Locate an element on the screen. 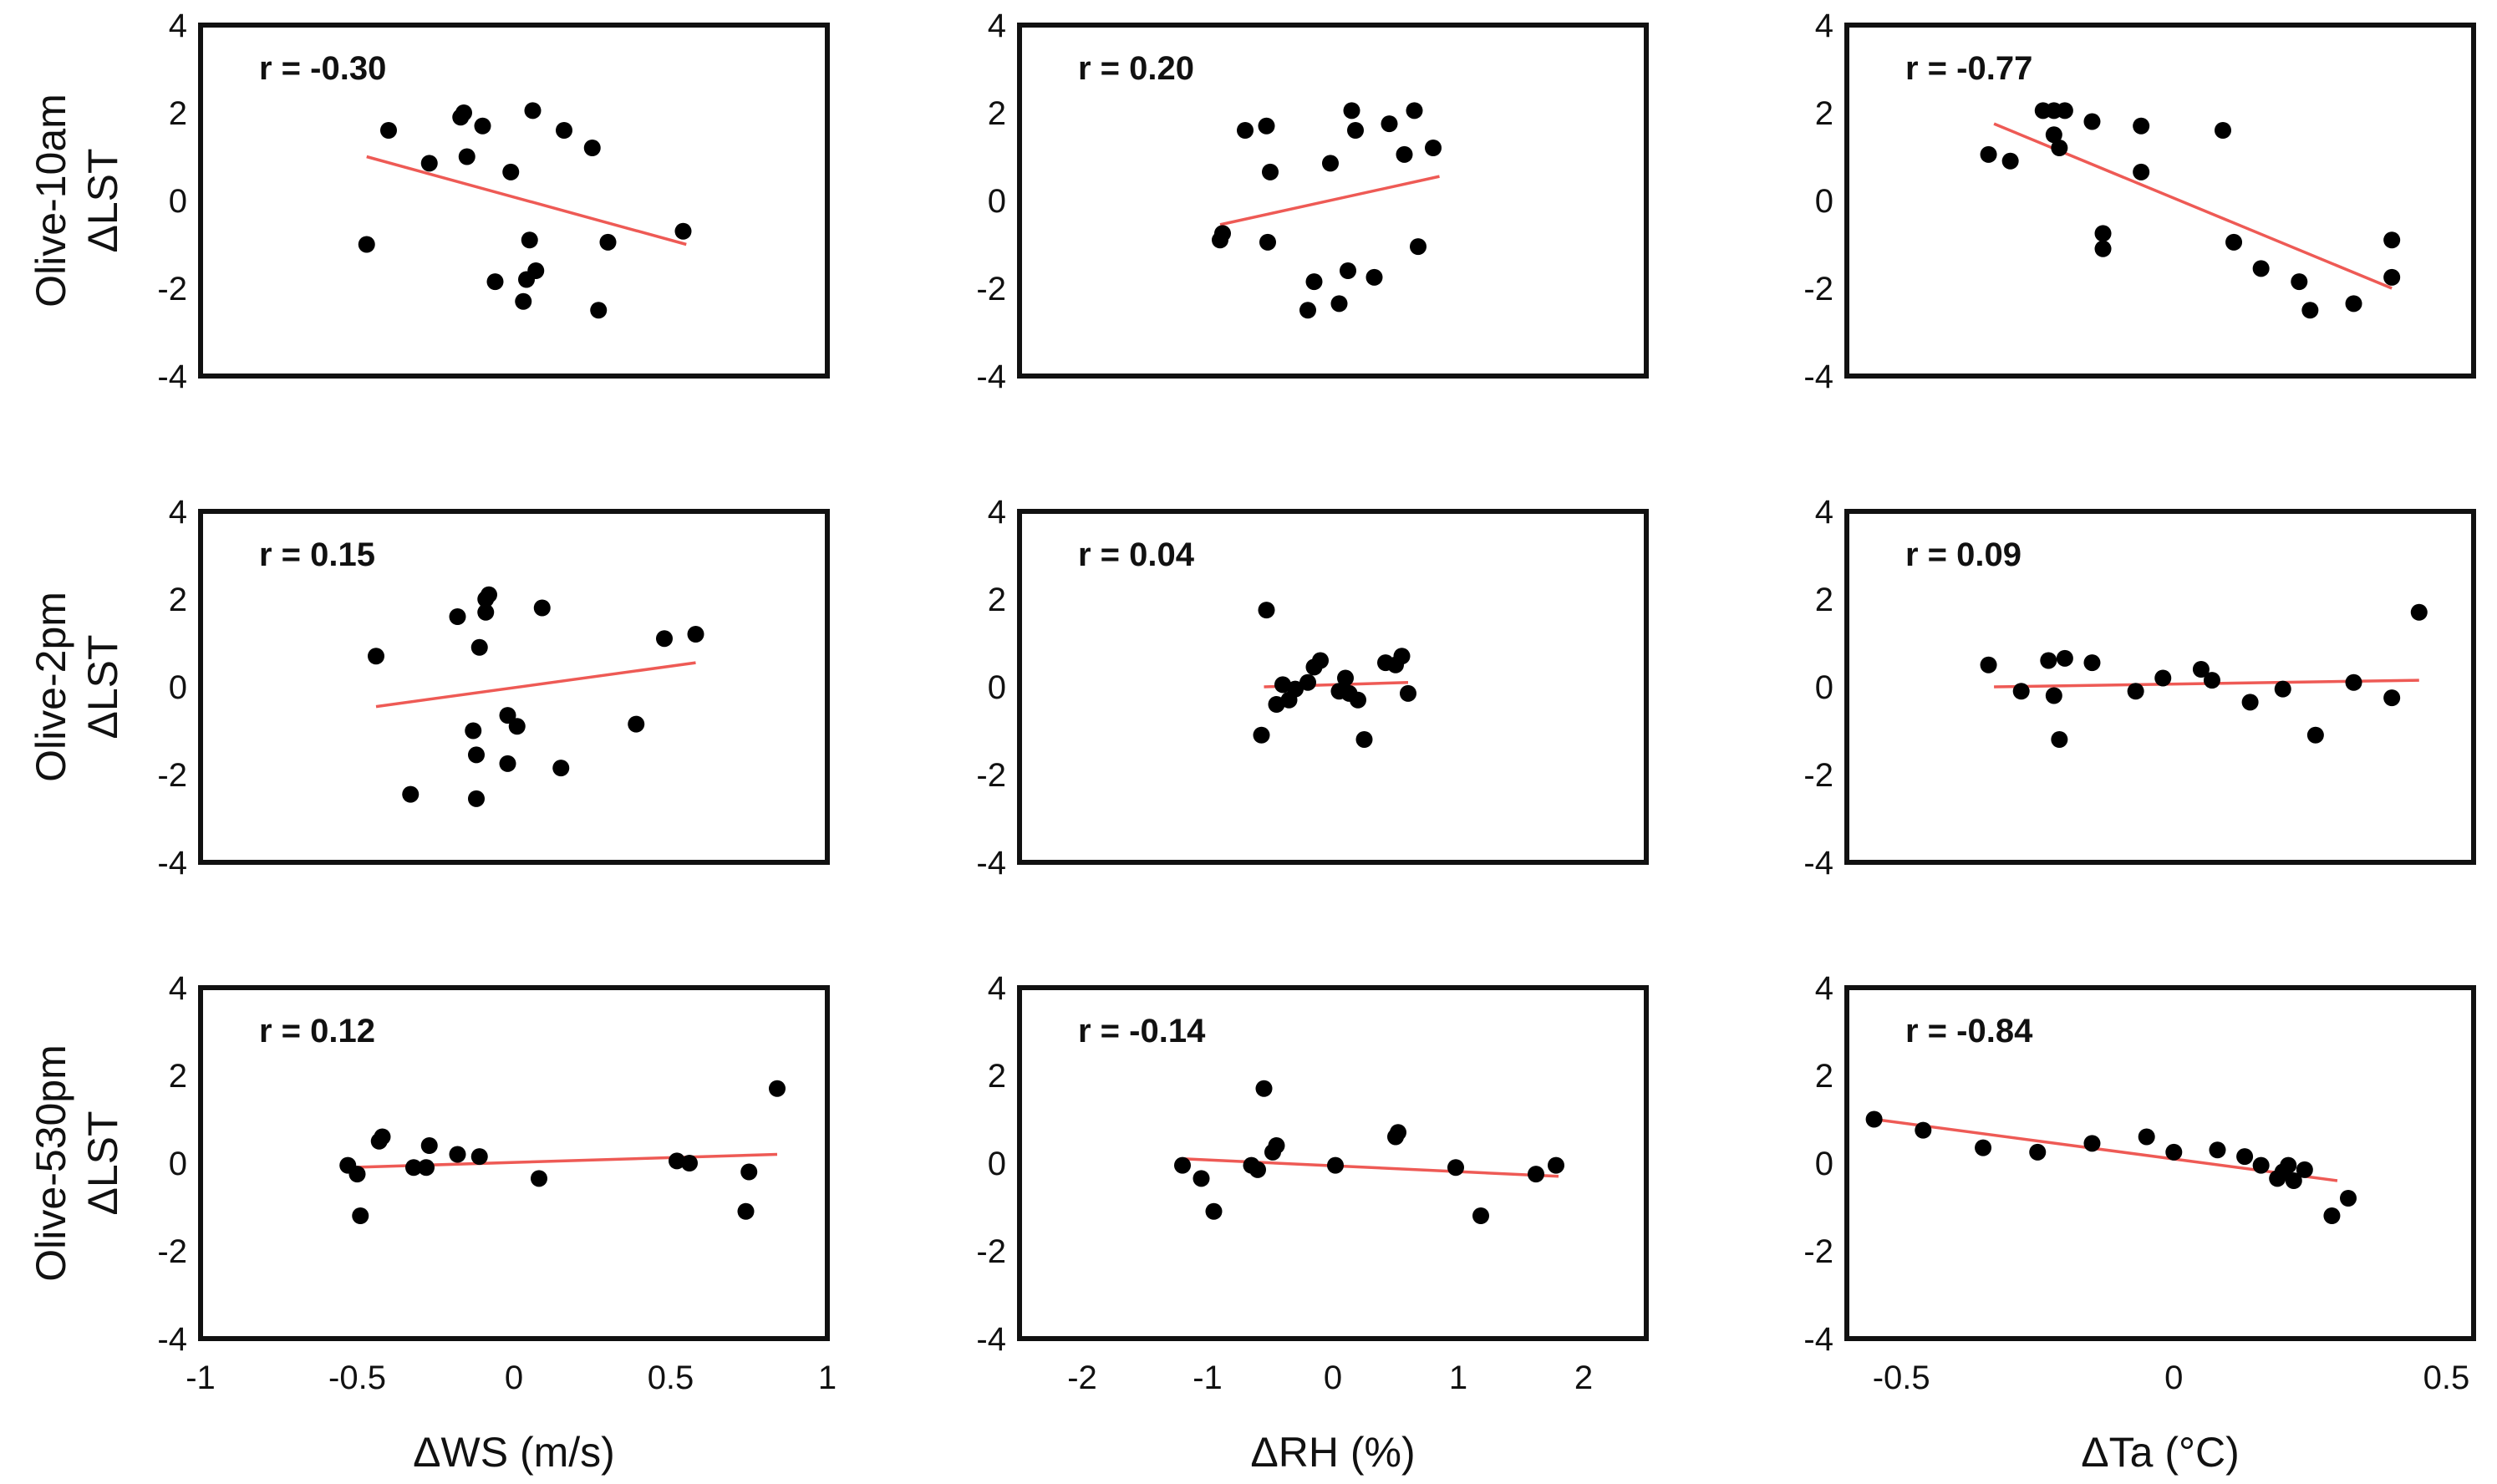 The height and width of the screenshot is (1484, 2497). r-value-label: r = 0.04 is located at coordinates (1136, 554).